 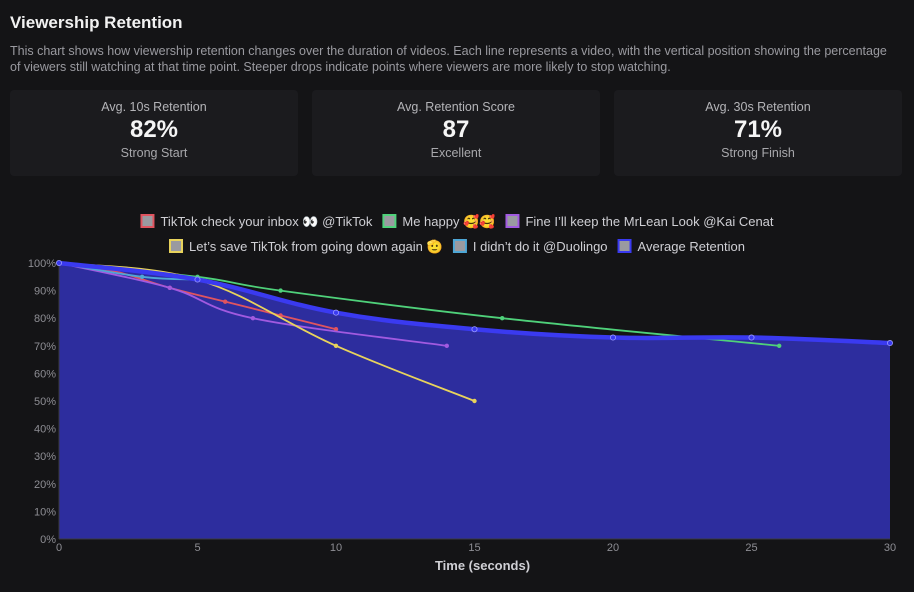 I want to click on y-tick-label: 80%, so click(x=45, y=319).